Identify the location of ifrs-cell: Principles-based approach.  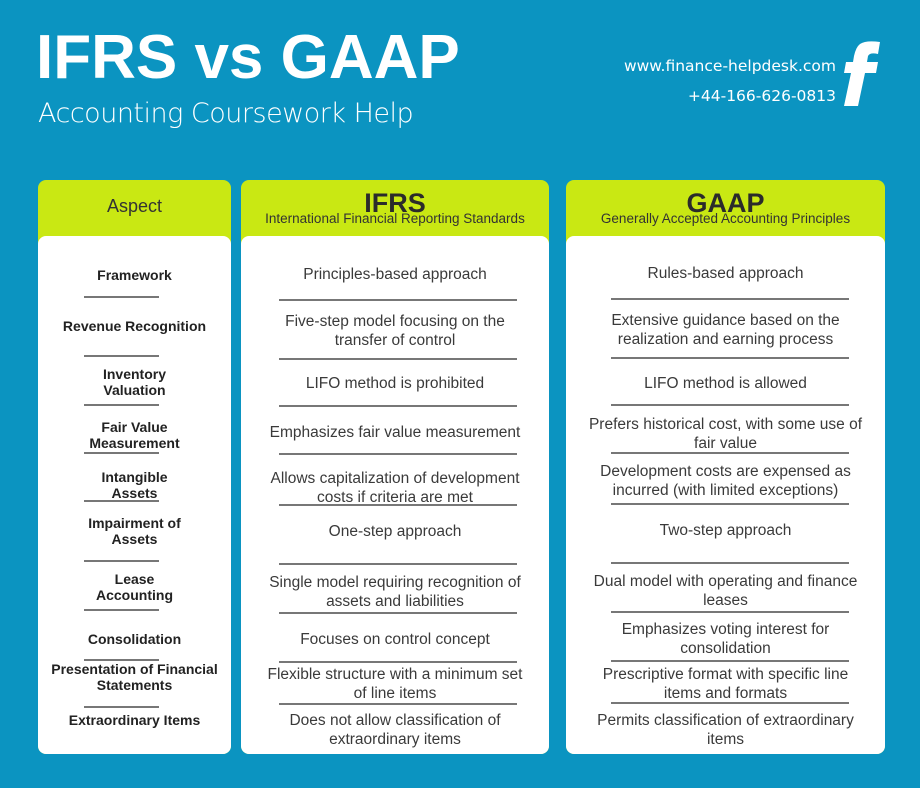
(395, 274).